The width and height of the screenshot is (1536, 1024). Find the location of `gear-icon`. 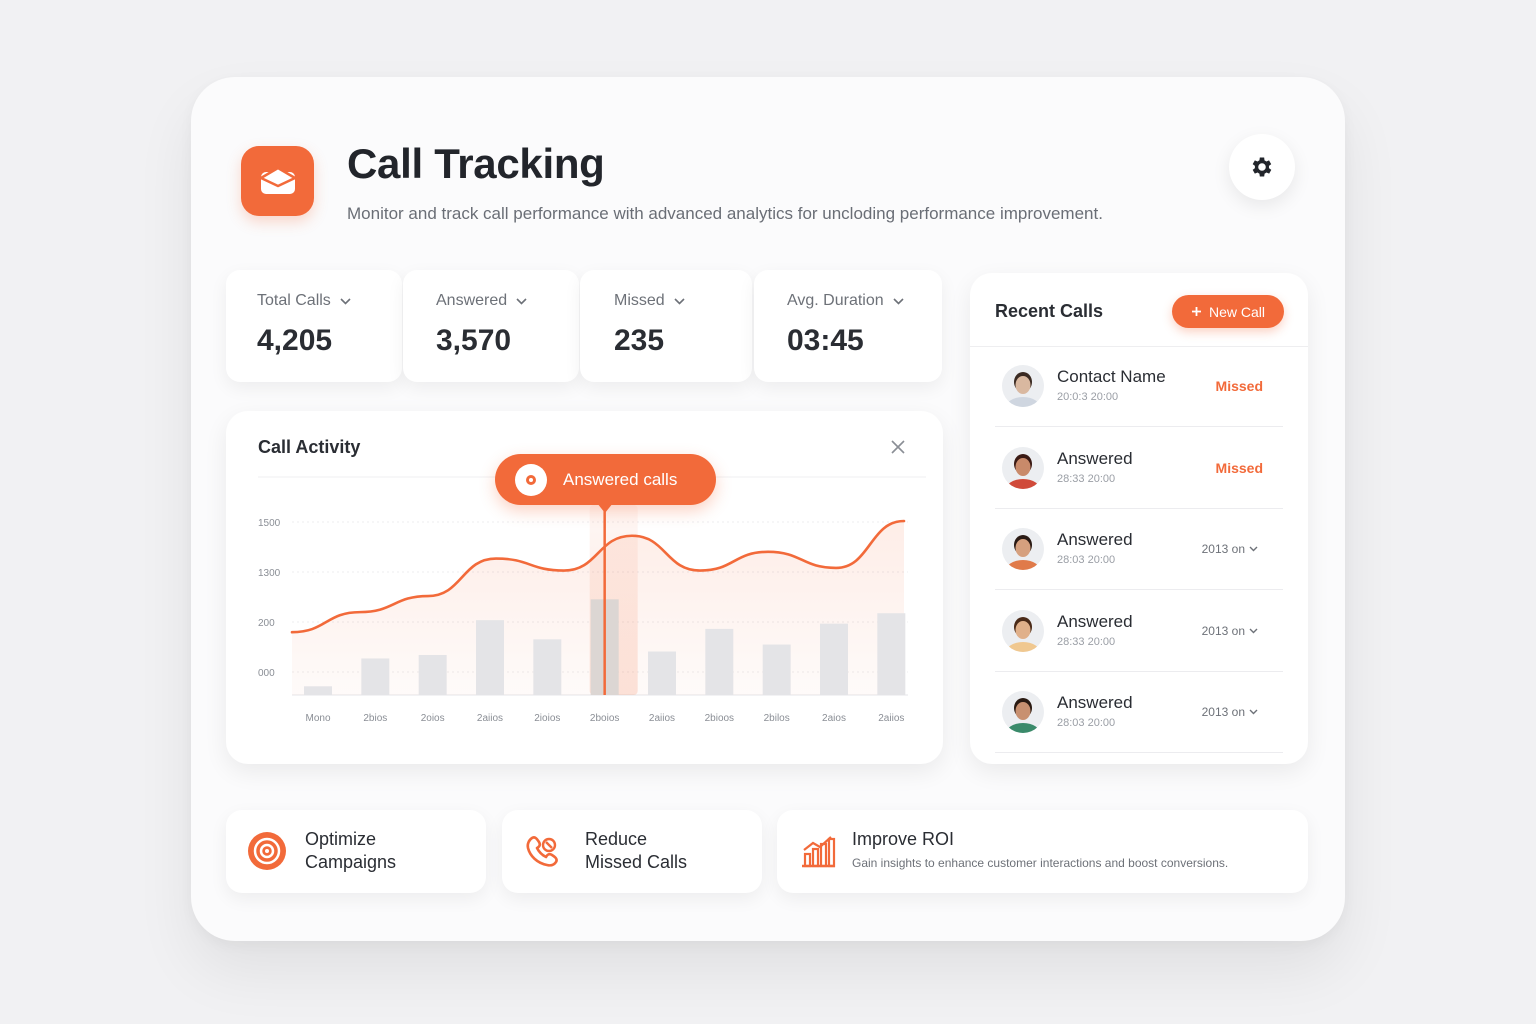

gear-icon is located at coordinates (1262, 167).